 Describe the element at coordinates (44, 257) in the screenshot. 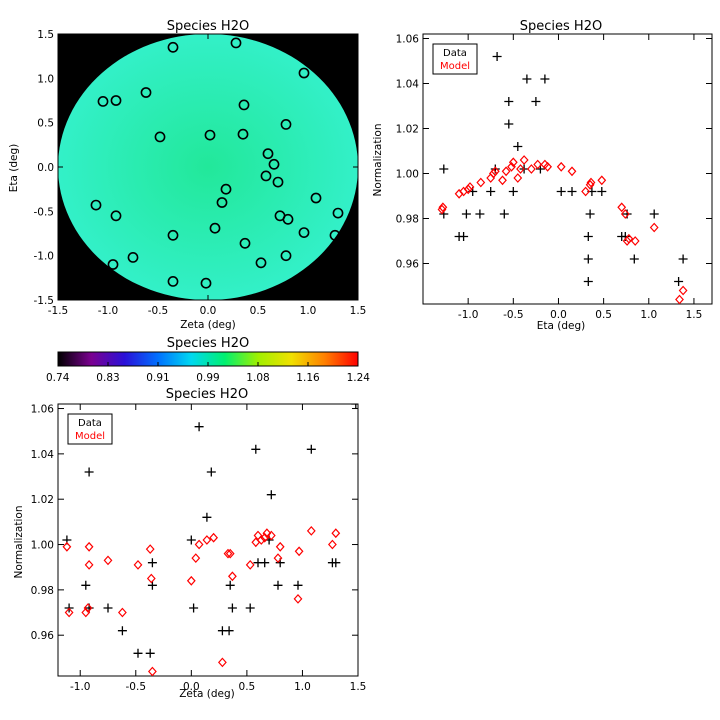

I see `map-y-tick-label: -1.0` at that location.